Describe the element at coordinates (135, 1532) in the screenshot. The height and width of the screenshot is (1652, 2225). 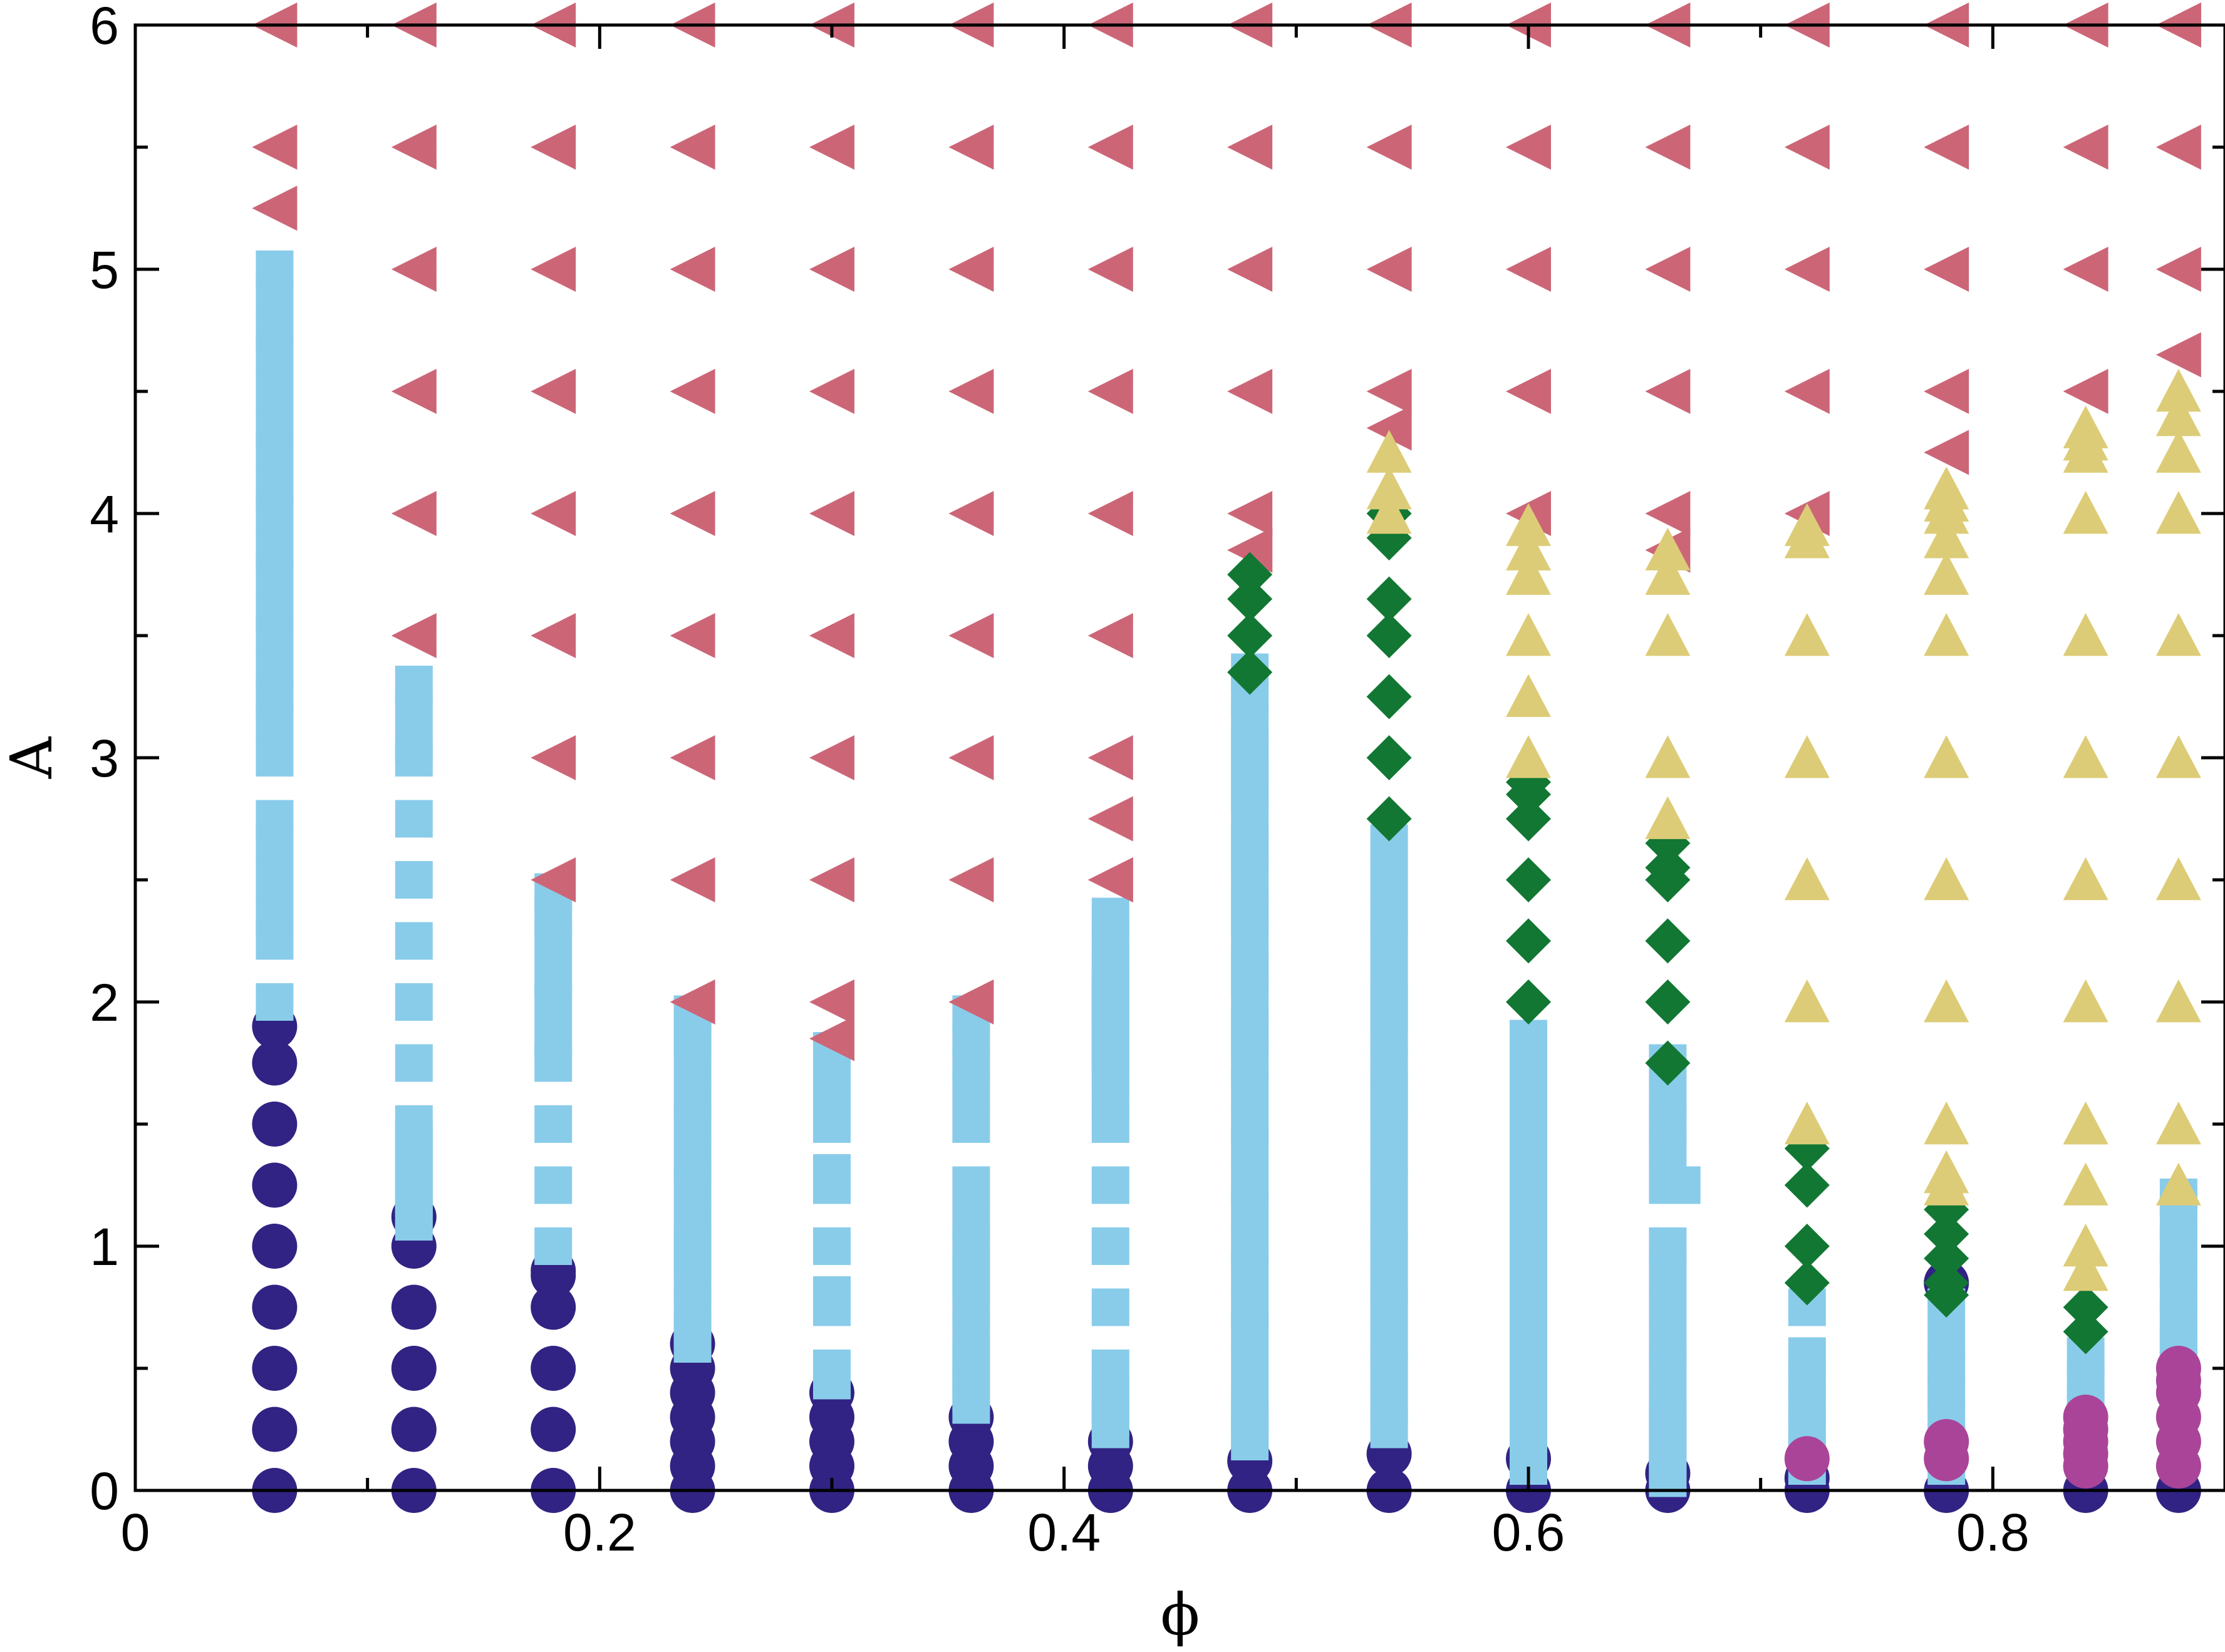
I see `x-tick-label: 0` at that location.